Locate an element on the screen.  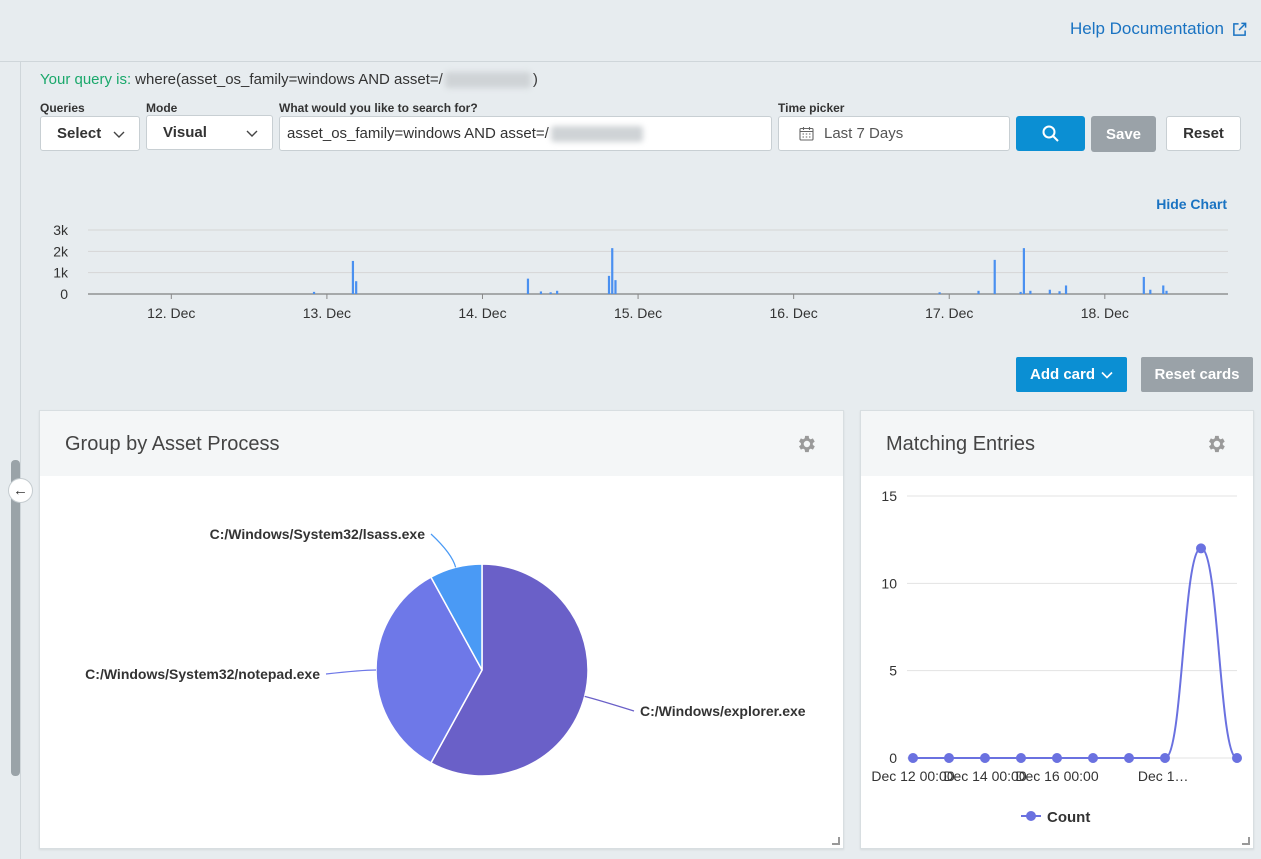
top-bar: Help Documentation is located at coordinates (630, 31).